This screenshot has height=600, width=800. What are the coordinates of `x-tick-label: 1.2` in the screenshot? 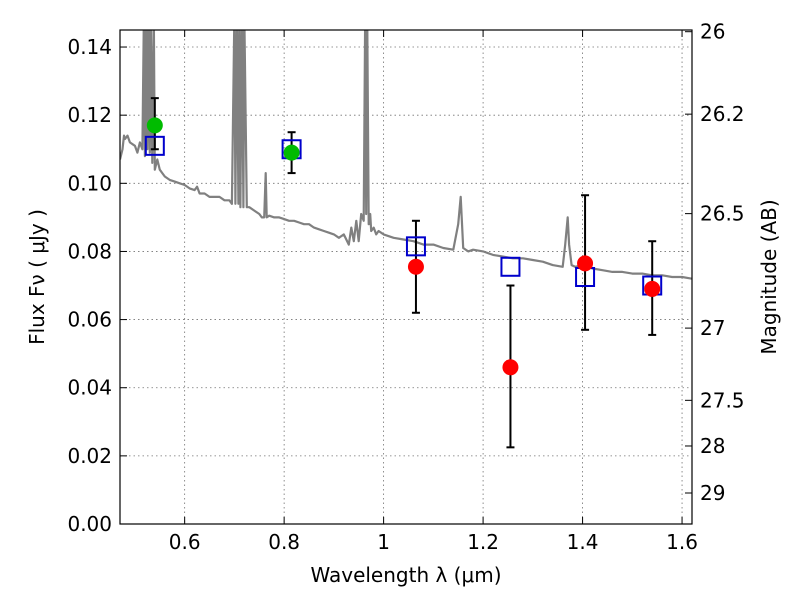 It's located at (483, 542).